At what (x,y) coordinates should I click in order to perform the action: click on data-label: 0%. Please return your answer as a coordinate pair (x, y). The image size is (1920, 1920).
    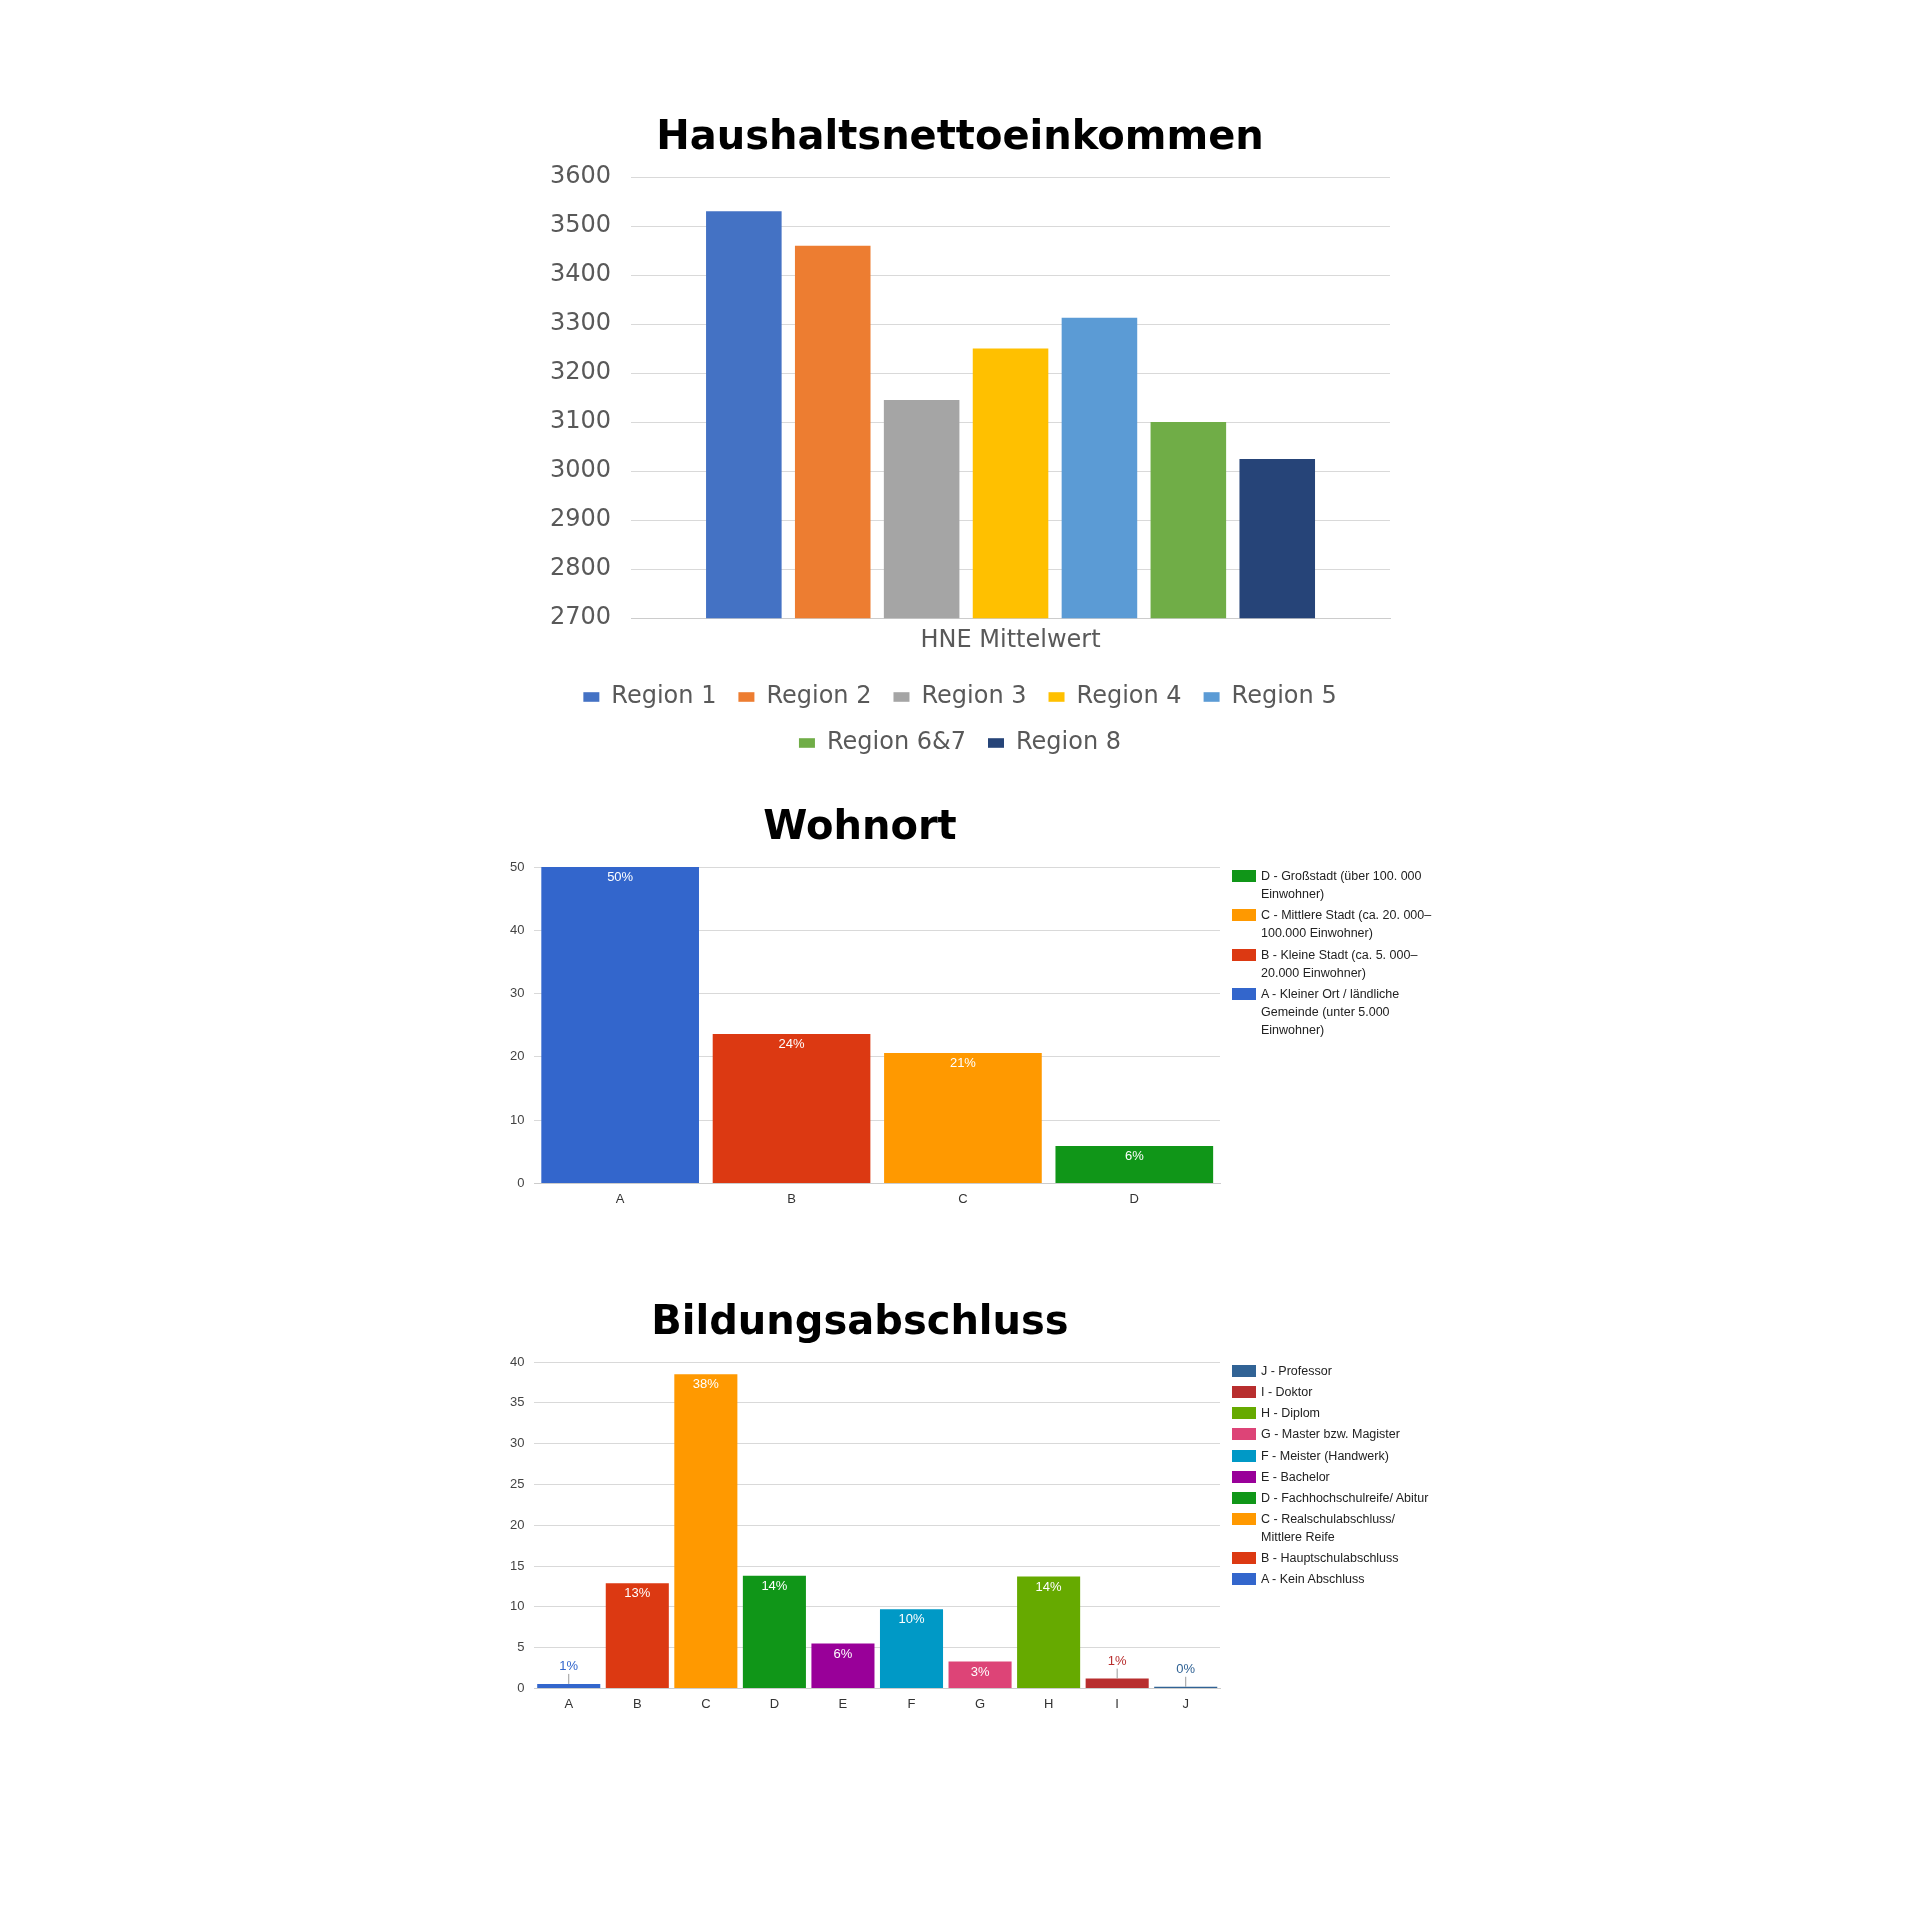
    Looking at the image, I should click on (1186, 1668).